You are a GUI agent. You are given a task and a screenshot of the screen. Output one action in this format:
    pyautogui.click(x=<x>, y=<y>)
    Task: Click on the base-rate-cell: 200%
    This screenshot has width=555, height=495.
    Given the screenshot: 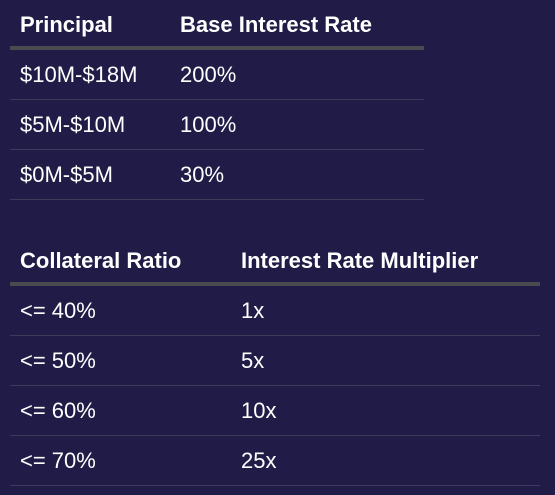 What is the action you would take?
    pyautogui.click(x=208, y=74)
    